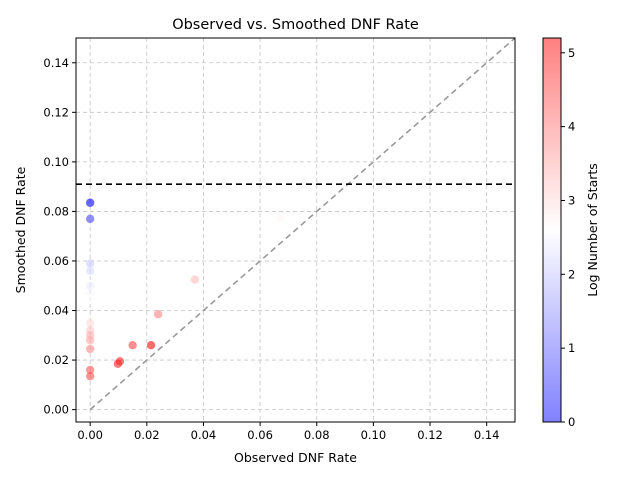 The height and width of the screenshot is (484, 640). Describe the element at coordinates (204, 435) in the screenshot. I see `x-tick-label: 0.04` at that location.